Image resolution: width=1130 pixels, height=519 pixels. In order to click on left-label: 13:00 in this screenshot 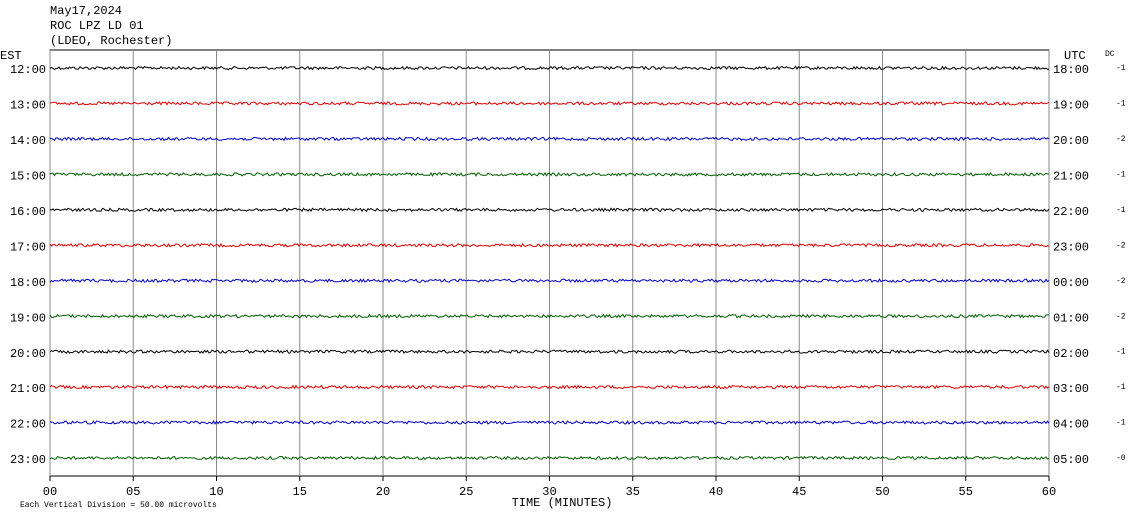, I will do `click(28, 106)`.